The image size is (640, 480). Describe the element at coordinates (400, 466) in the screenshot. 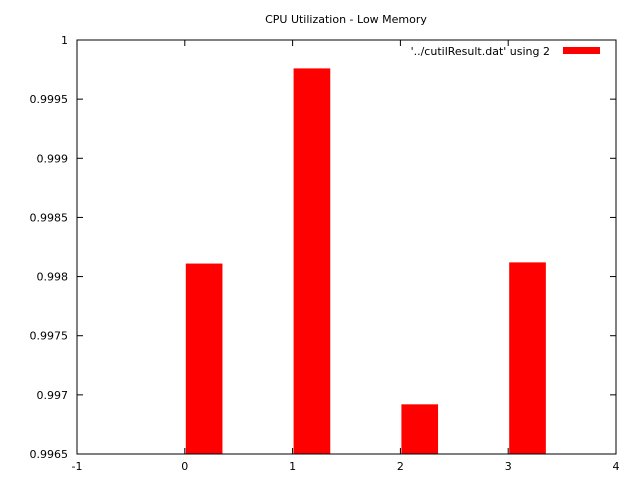

I see `x-tick-label: 2` at that location.